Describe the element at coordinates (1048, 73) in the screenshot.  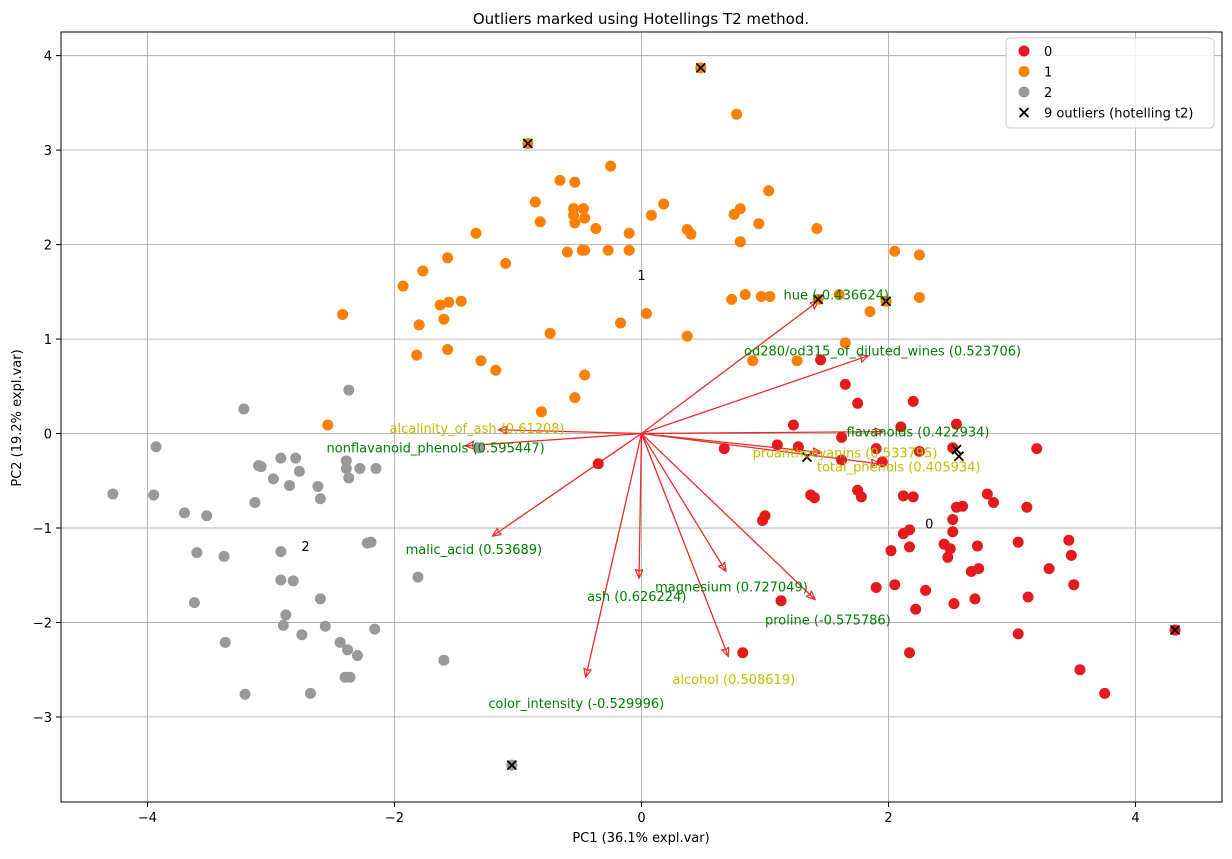
I see `legend-label: 1` at that location.